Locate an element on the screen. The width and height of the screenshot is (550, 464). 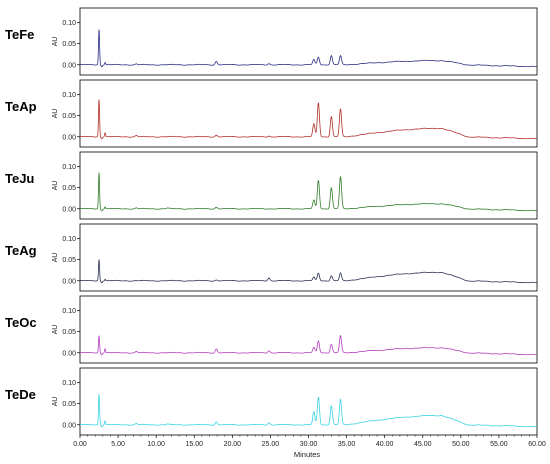
panel-label: TeAg is located at coordinates (21, 250).